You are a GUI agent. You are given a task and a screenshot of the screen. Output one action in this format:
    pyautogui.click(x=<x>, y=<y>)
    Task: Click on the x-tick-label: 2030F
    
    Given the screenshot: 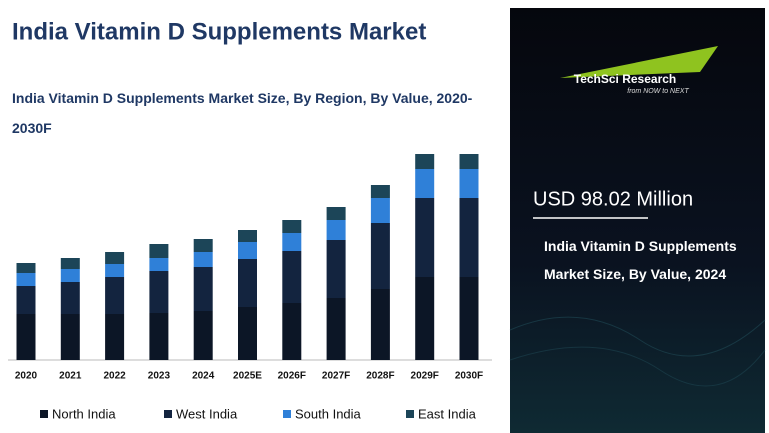 What is the action you would take?
    pyautogui.click(x=469, y=376)
    